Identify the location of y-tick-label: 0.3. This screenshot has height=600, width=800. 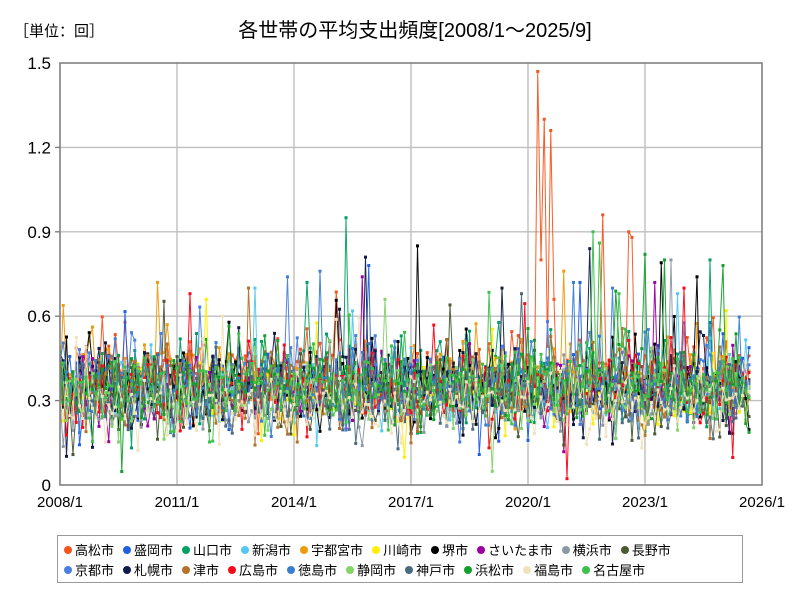
(39, 401).